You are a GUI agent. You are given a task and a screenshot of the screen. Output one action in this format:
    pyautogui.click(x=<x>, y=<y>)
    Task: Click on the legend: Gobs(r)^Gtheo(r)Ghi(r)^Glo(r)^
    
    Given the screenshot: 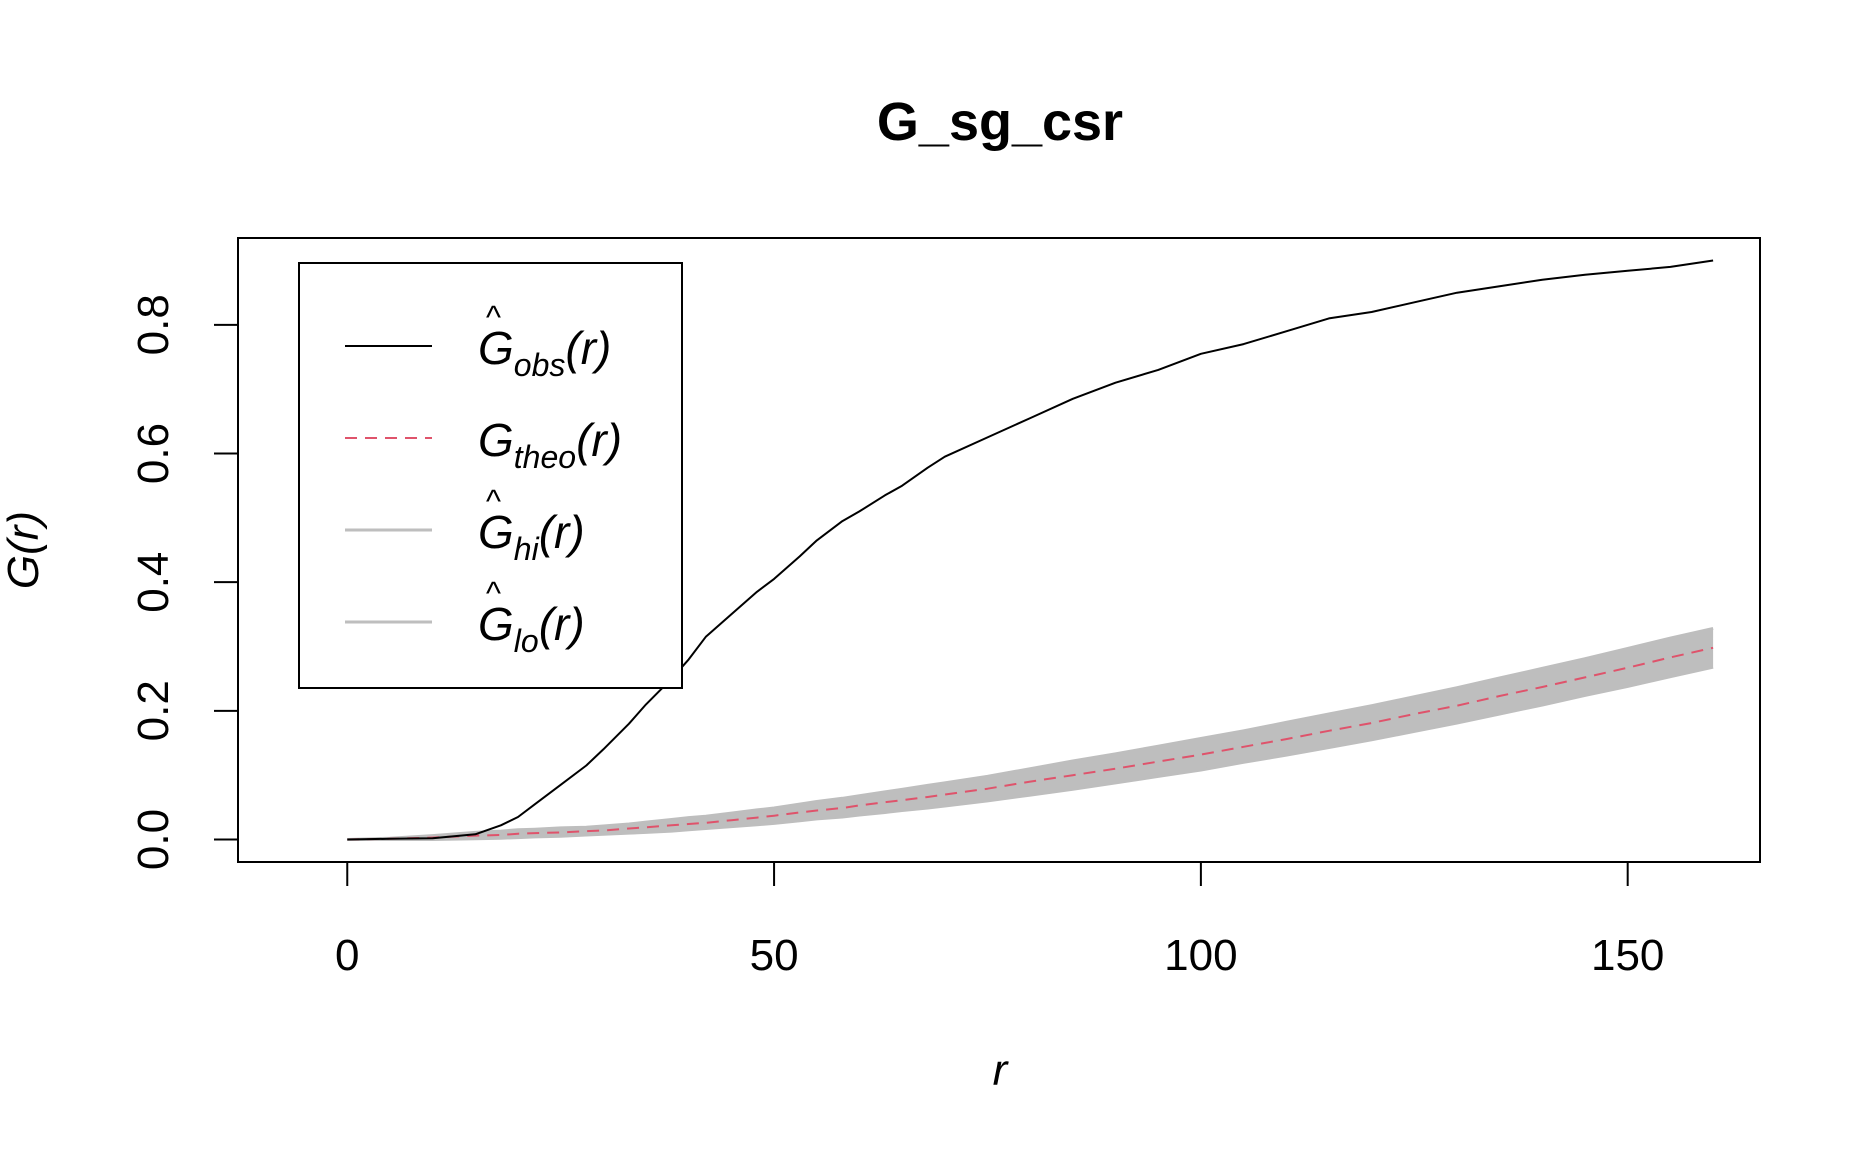 What is the action you would take?
    pyautogui.click(x=490, y=475)
    